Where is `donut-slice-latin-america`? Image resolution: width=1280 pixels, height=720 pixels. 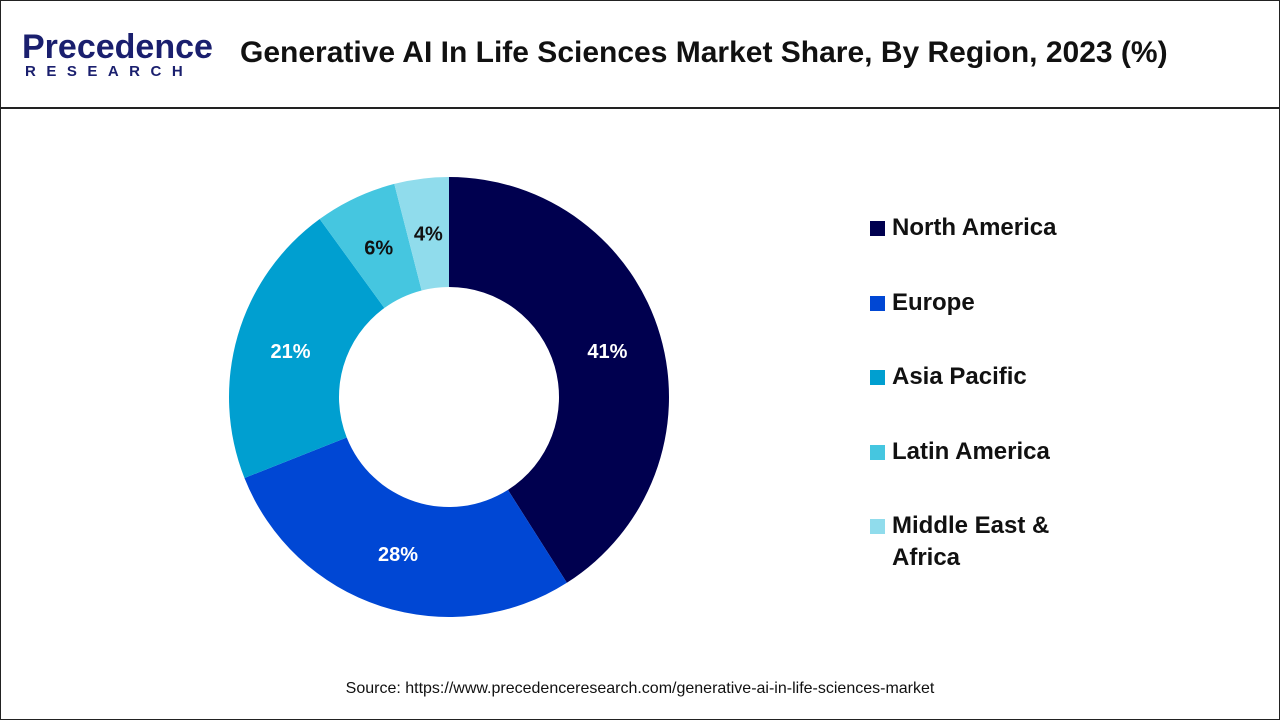
donut-slice-latin-america is located at coordinates (370, 246).